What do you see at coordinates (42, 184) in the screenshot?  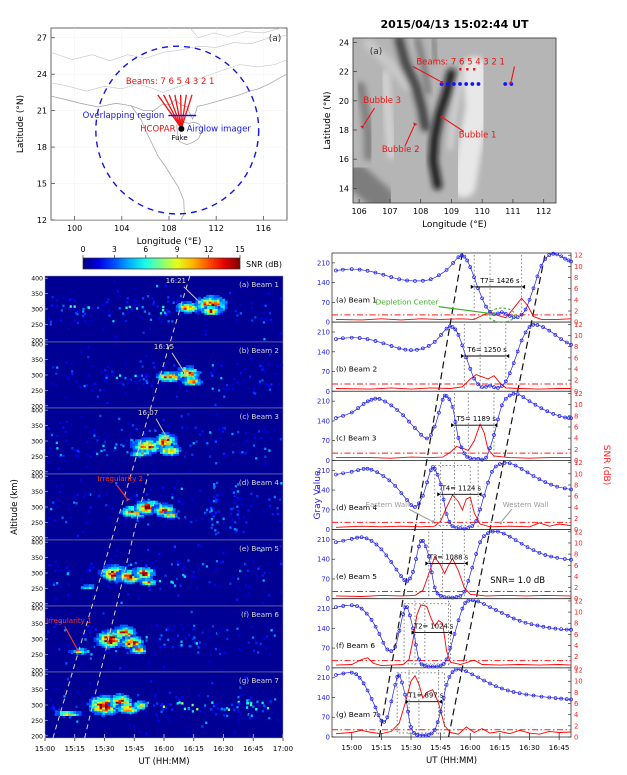 I see `y-tick: 15` at bounding box center [42, 184].